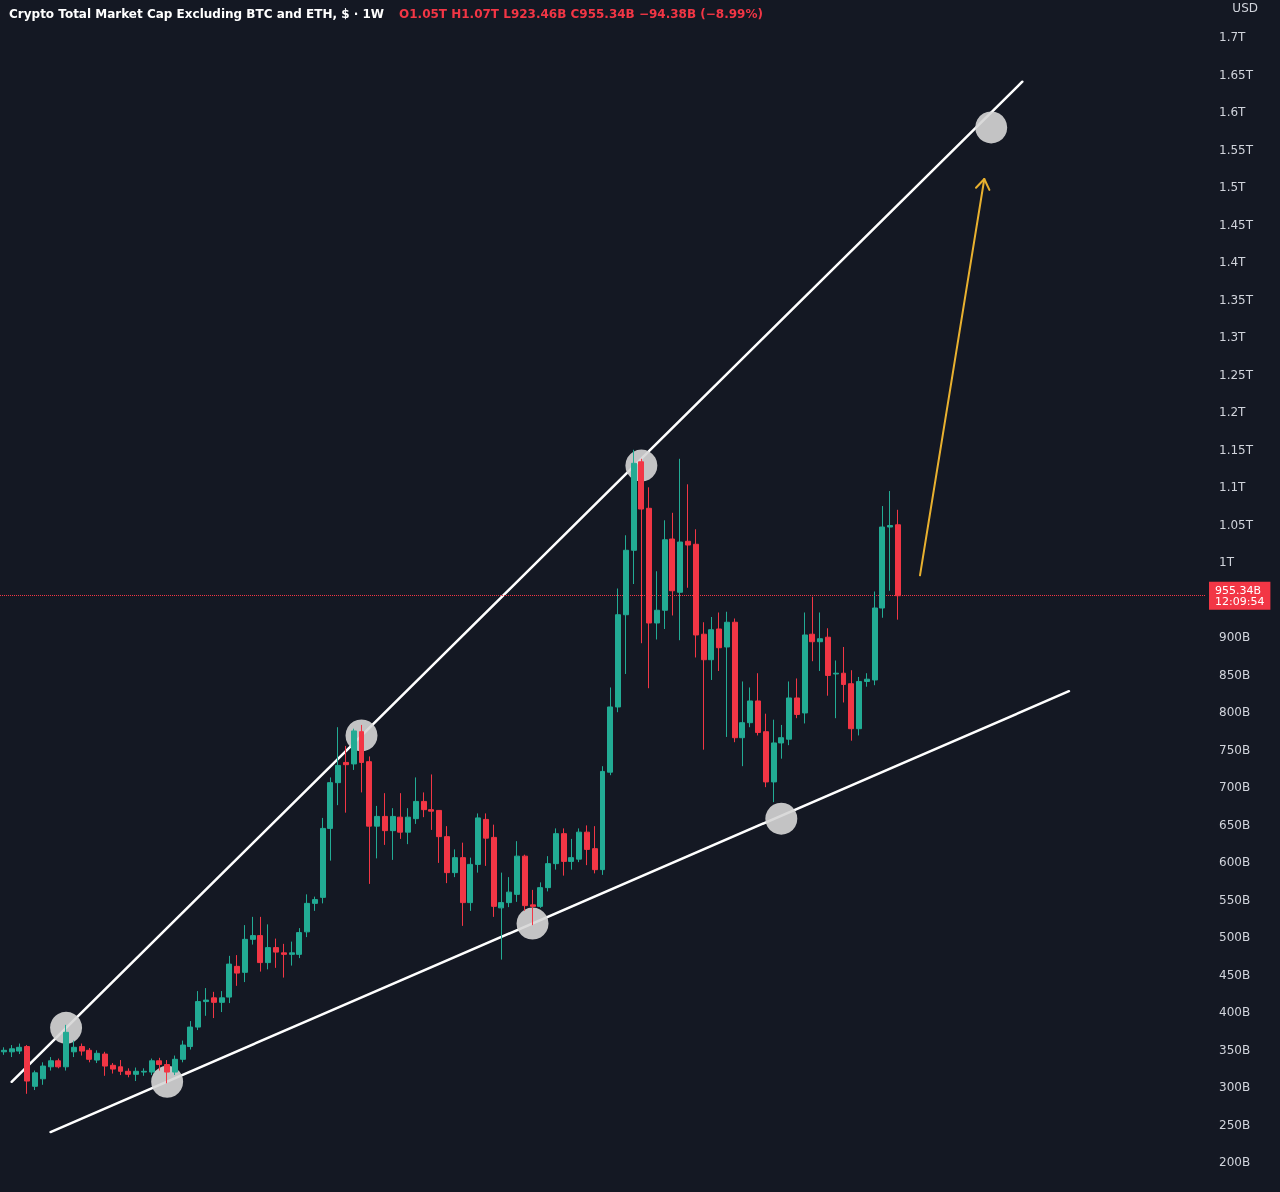  Describe the element at coordinates (1235, 899) in the screenshot. I see `y-tick-label: 550B` at that location.